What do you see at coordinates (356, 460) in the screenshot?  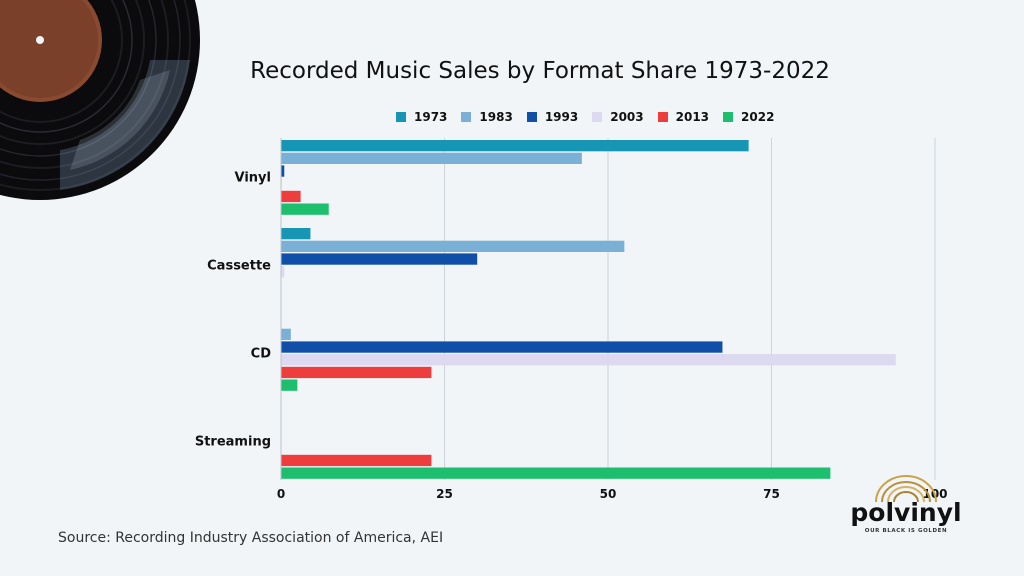 I see `bar-streaming-2013` at bounding box center [356, 460].